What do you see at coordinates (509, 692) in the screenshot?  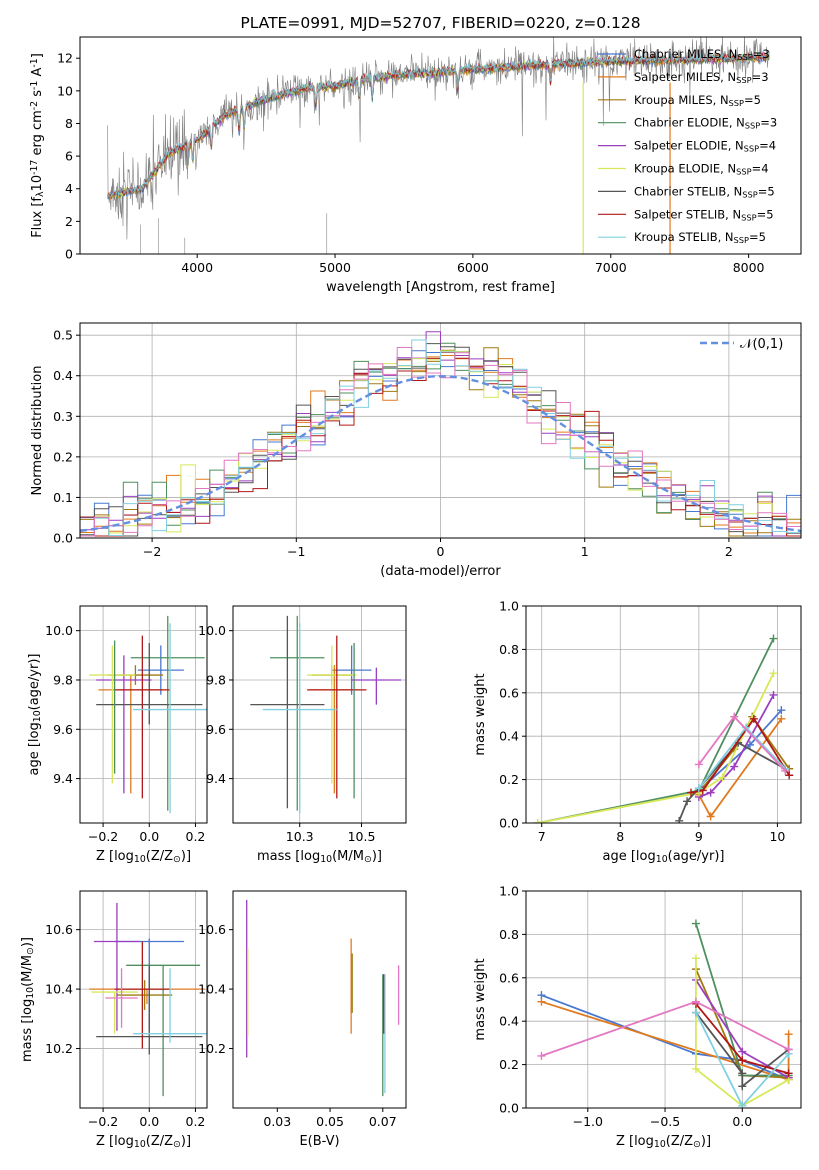 I see `y-tick-label: 0.6` at bounding box center [509, 692].